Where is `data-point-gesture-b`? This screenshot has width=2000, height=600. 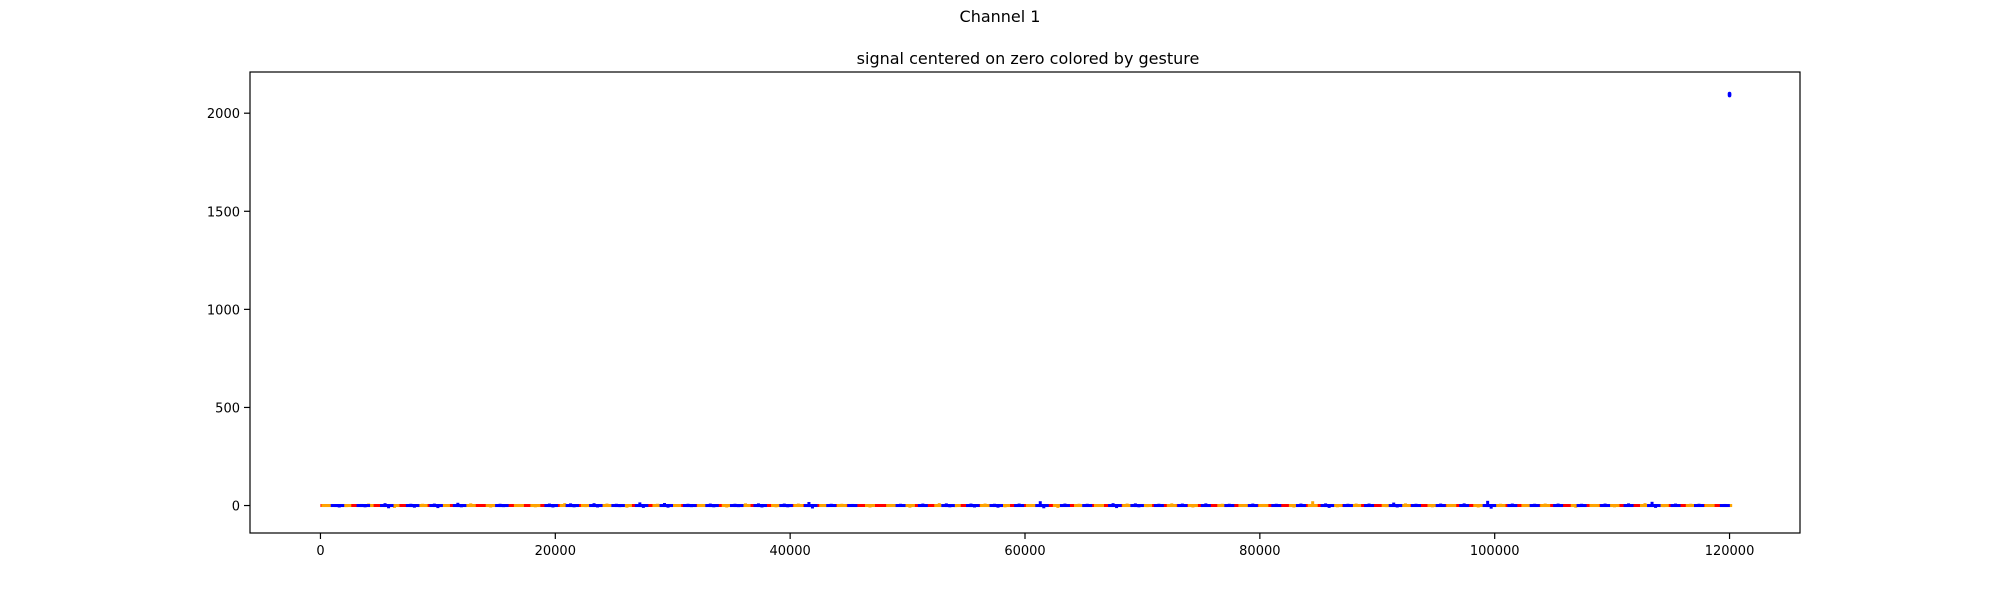 data-point-gesture-b is located at coordinates (1729, 95).